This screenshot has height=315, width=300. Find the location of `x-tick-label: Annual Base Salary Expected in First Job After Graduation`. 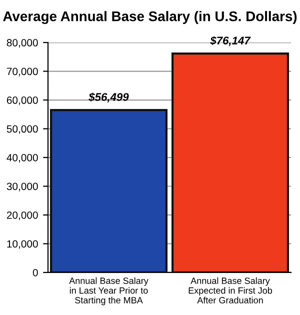

x-tick-label: Annual Base Salary Expected in First Job After Graduation is located at coordinates (230, 290).